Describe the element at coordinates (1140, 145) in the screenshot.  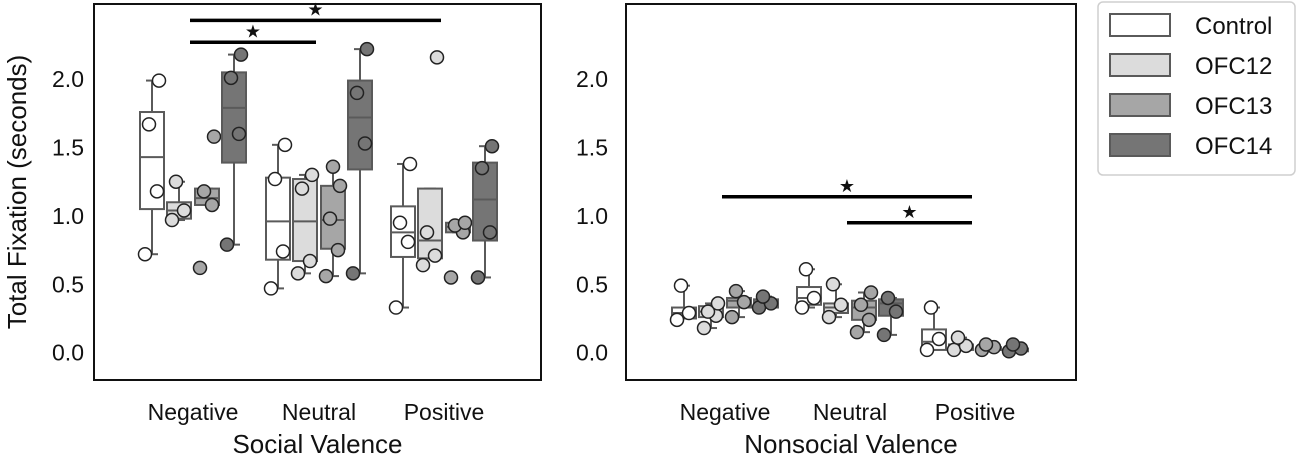
I see `legend-swatch-ofc14` at that location.